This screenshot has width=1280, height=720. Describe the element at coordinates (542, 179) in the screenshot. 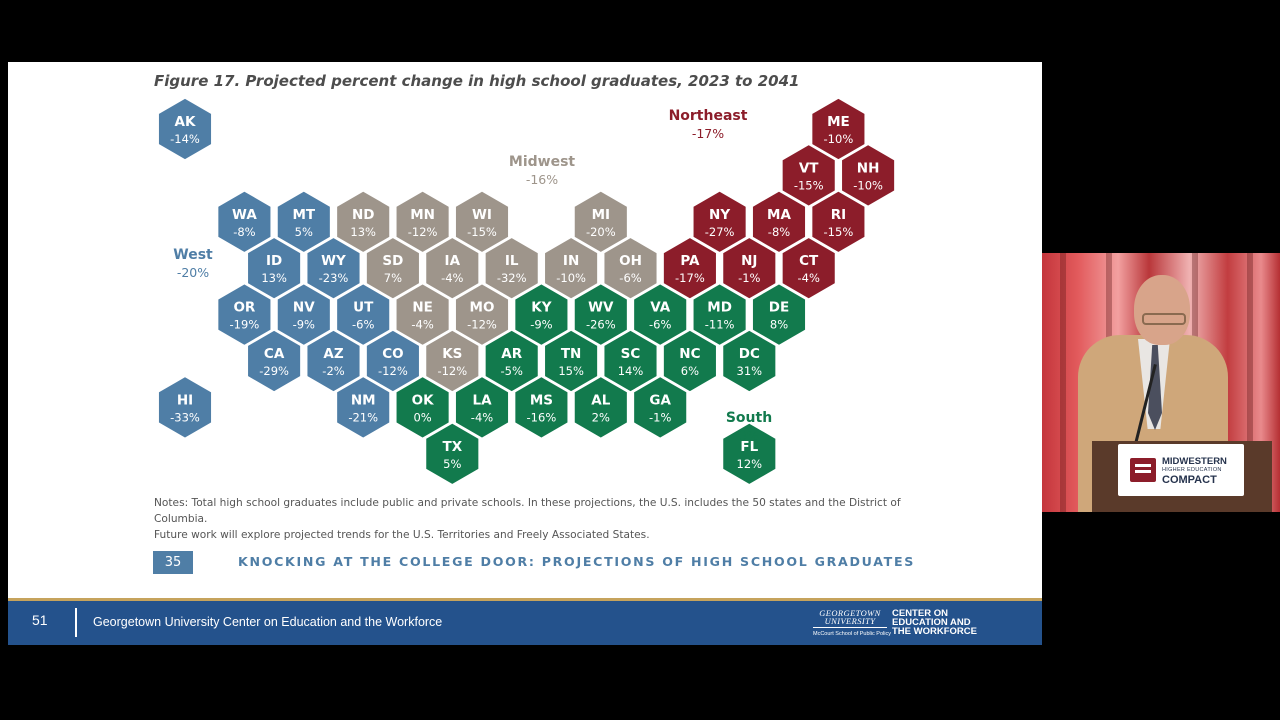

I see `region-value-midwest: -16%` at that location.